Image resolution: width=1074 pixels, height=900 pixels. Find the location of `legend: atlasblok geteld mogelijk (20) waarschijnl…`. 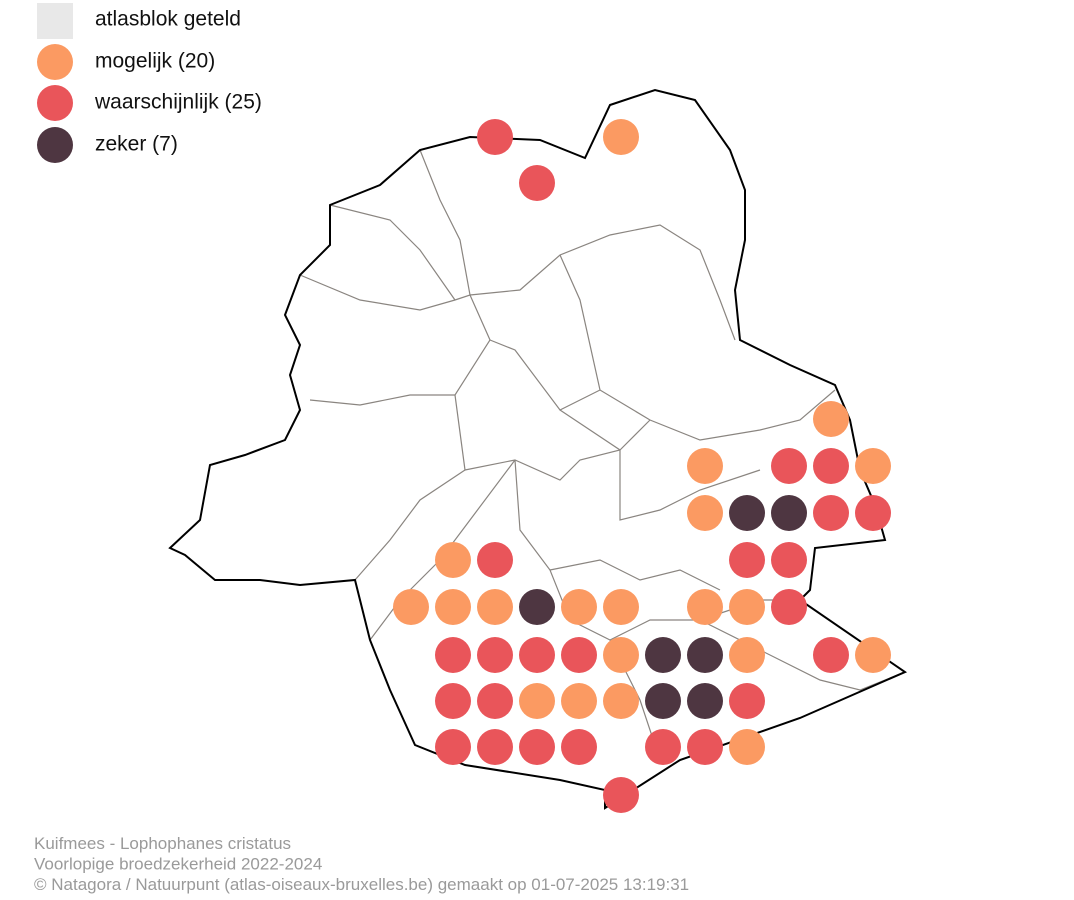

legend: atlasblok geteld mogelijk (20) waarschijnl… is located at coordinates (149, 83).